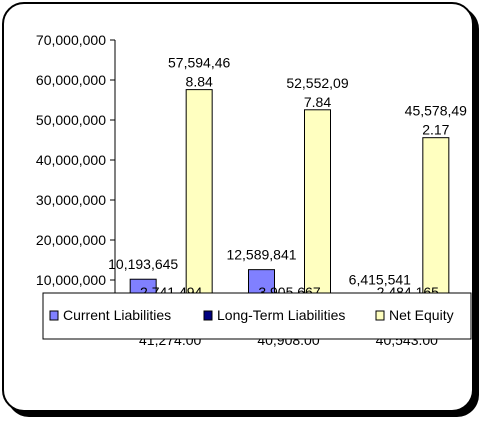  What do you see at coordinates (71, 200) in the screenshot?
I see `y-tick-label: 30,000,000` at bounding box center [71, 200].